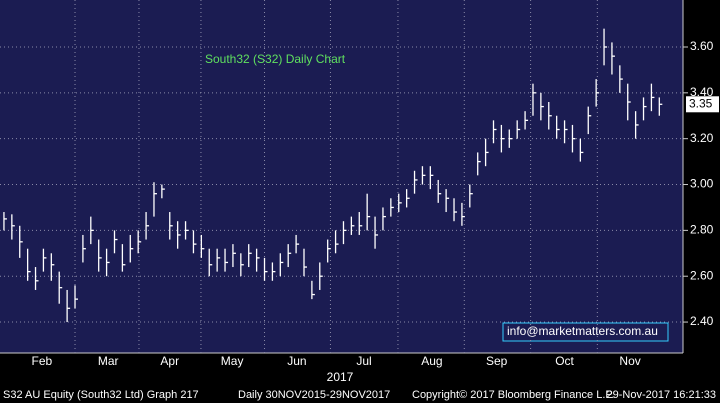 The width and height of the screenshot is (720, 403). I want to click on x-tick-label: Mar, so click(108, 361).